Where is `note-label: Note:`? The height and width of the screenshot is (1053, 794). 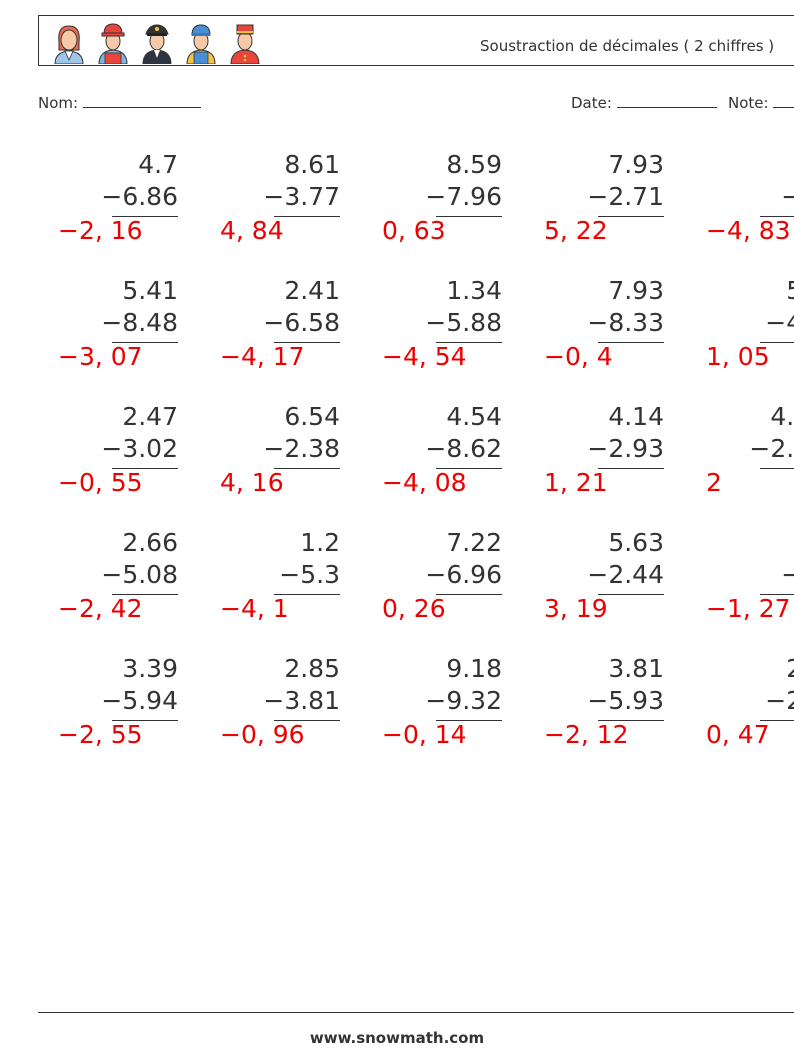 note-label: Note: is located at coordinates (748, 103).